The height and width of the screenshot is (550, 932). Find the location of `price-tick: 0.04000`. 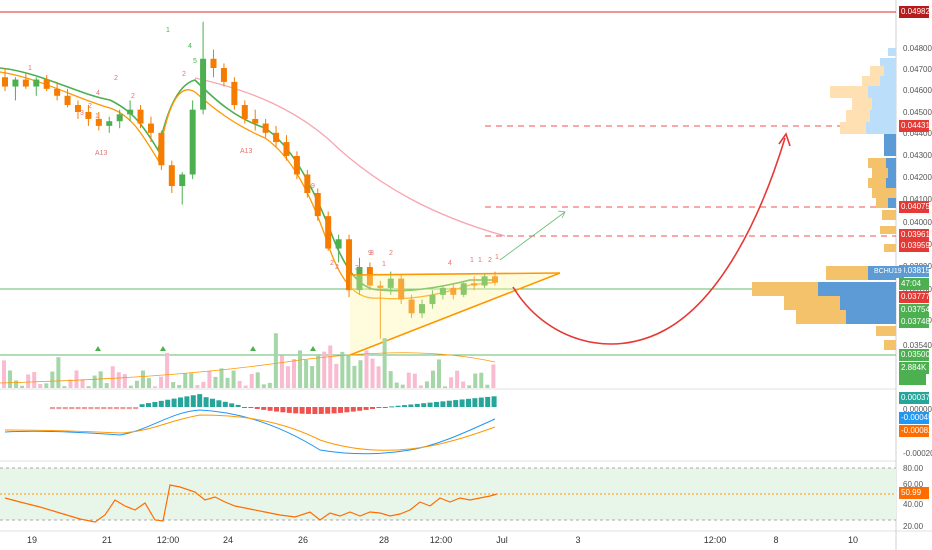

price-tick: 0.04000 is located at coordinates (917, 222).